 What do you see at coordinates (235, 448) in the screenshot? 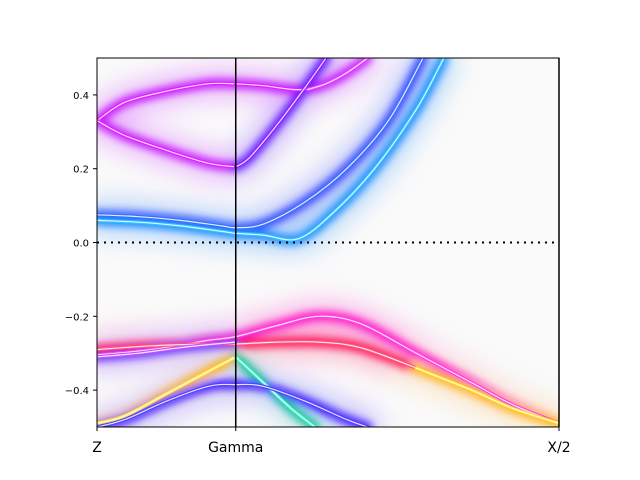
I see `x-tick-label: Gamma` at bounding box center [235, 448].